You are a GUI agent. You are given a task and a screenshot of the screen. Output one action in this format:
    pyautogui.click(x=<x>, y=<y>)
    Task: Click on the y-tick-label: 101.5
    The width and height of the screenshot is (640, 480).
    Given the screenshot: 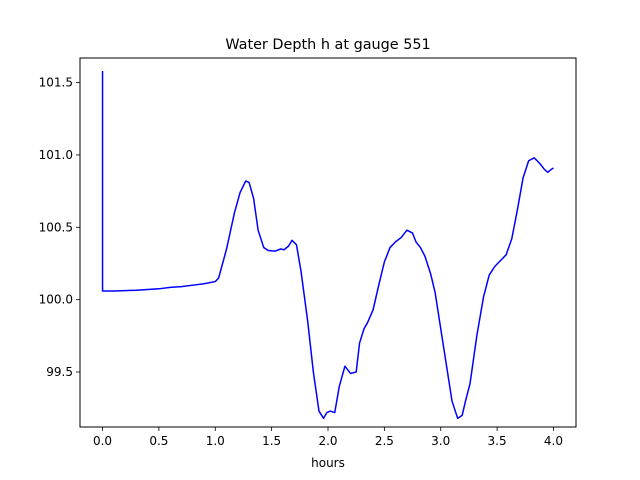 What is the action you would take?
    pyautogui.click(x=56, y=83)
    